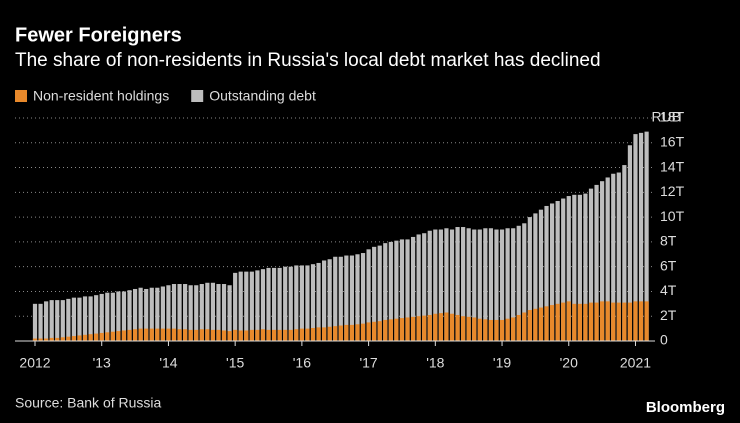 Image resolution: width=740 pixels, height=423 pixels. What do you see at coordinates (262, 96) in the screenshot?
I see `legend-label: Outstanding debt` at bounding box center [262, 96].